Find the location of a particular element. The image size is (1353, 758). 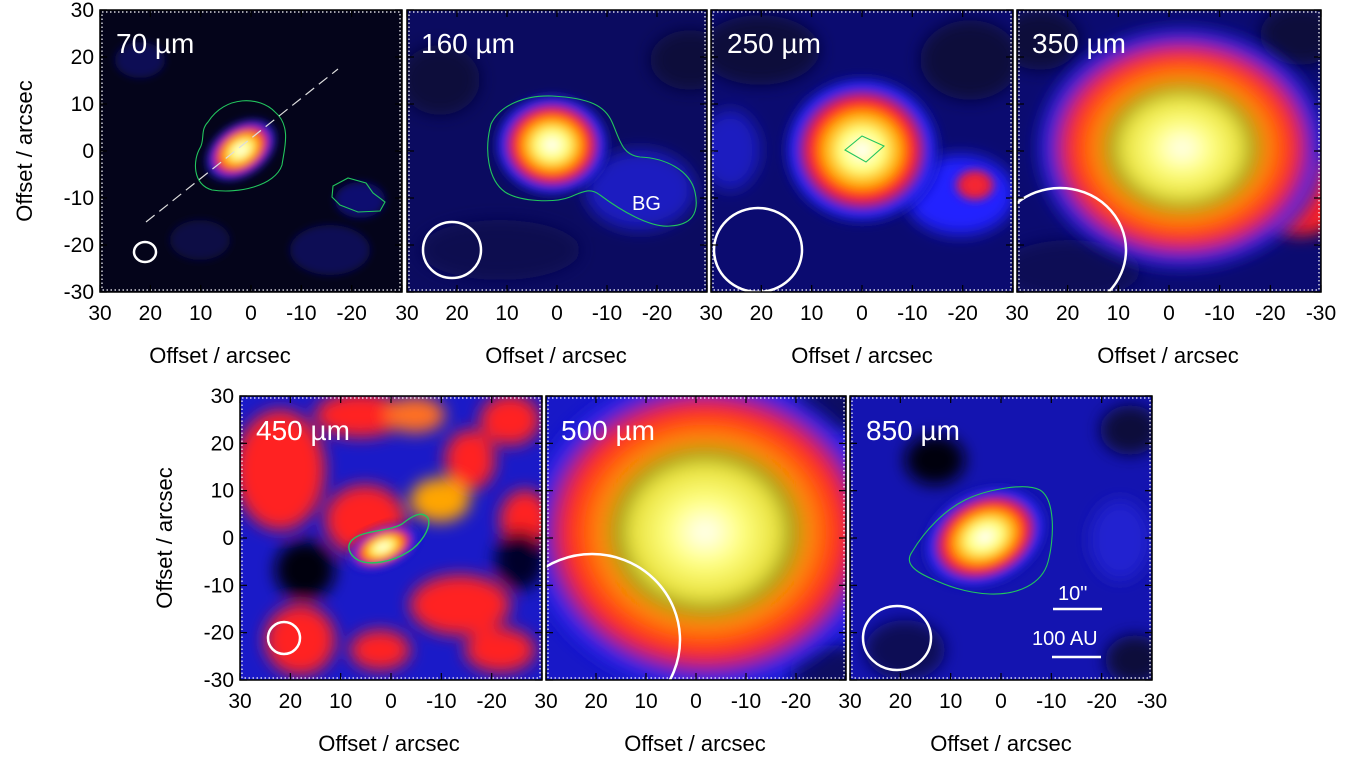

panel-850um: 10" 100 AU is located at coordinates (1001, 538).